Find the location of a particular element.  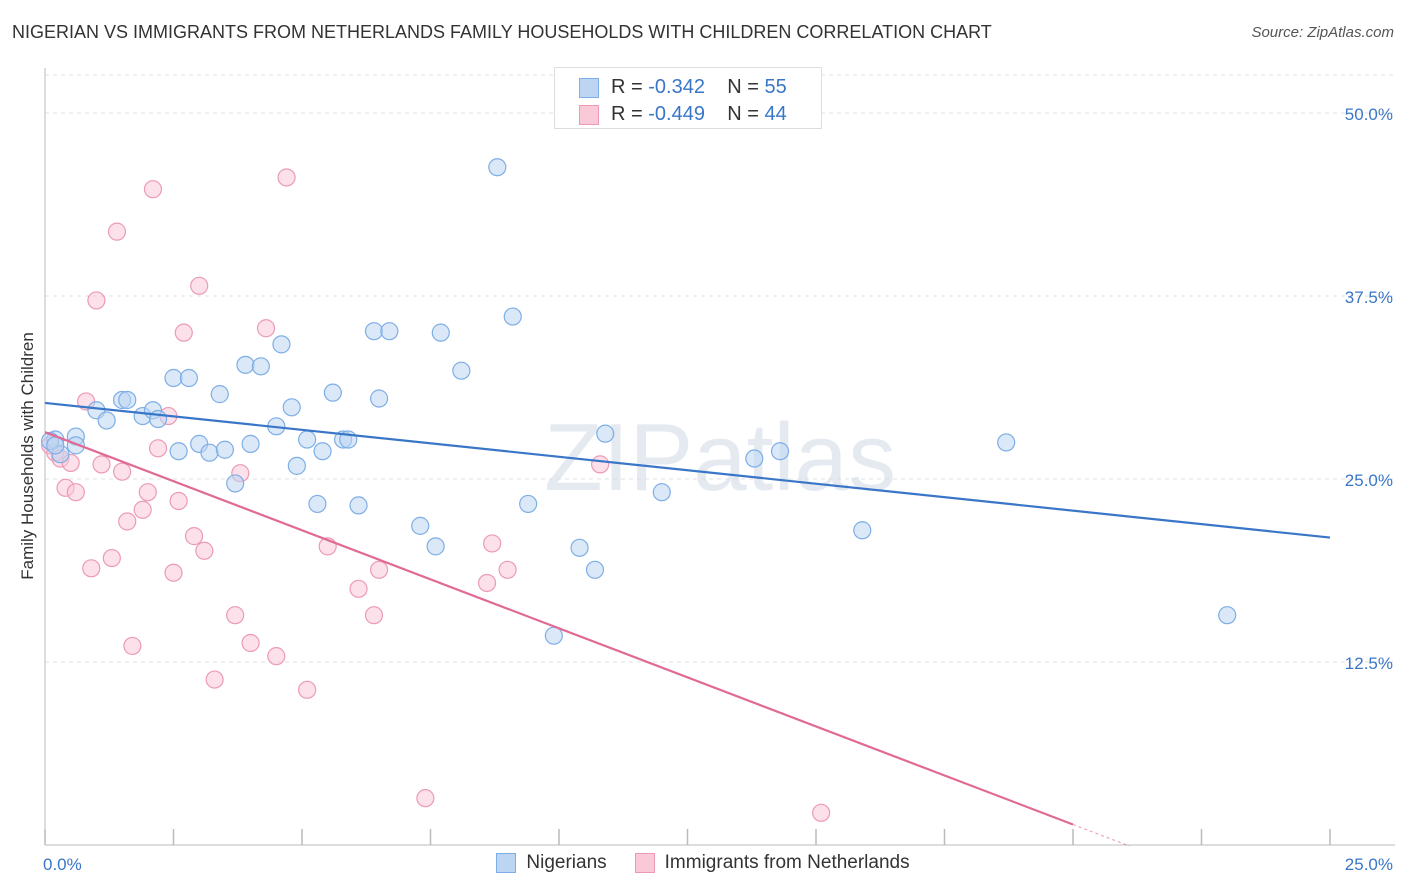

stats-row-netherlands: R = -0.449 N = 44 is located at coordinates (683, 114).